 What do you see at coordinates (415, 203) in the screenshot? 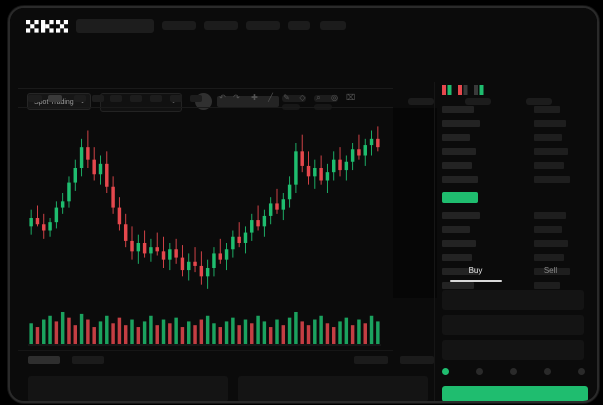
I see `chart-right-gutter` at bounding box center [415, 203].